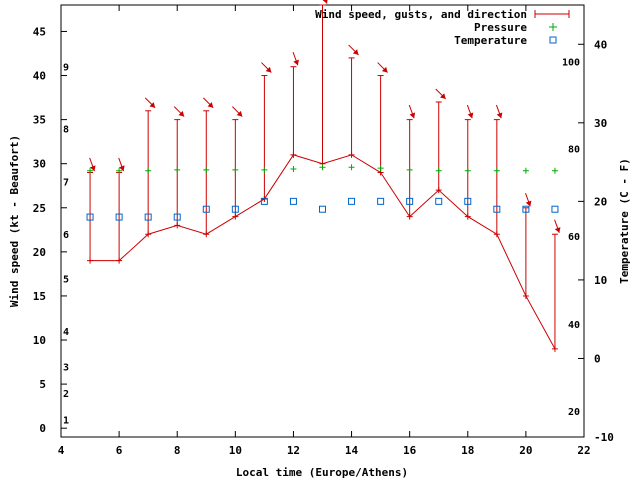 This screenshot has height=480, width=640. What do you see at coordinates (352, 450) in the screenshot?
I see `x-tick-label: 14` at bounding box center [352, 450].